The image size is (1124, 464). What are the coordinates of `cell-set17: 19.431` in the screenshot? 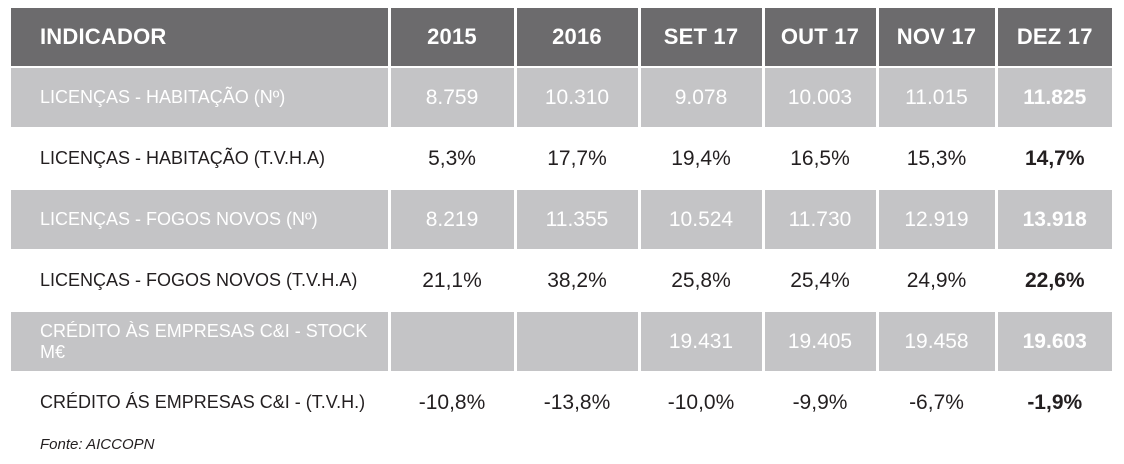 It's located at (700, 342).